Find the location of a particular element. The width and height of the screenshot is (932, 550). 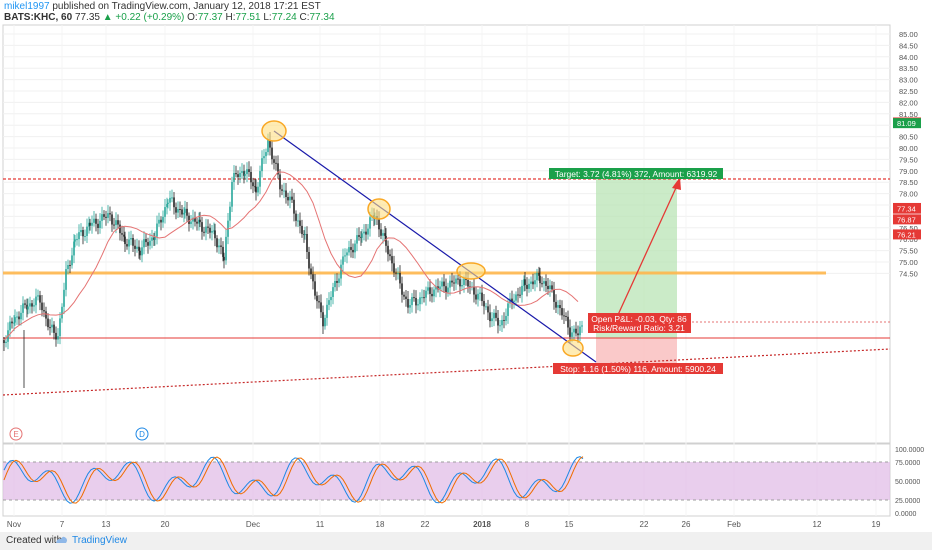

price-tick-label: 76.00 is located at coordinates (908, 239).